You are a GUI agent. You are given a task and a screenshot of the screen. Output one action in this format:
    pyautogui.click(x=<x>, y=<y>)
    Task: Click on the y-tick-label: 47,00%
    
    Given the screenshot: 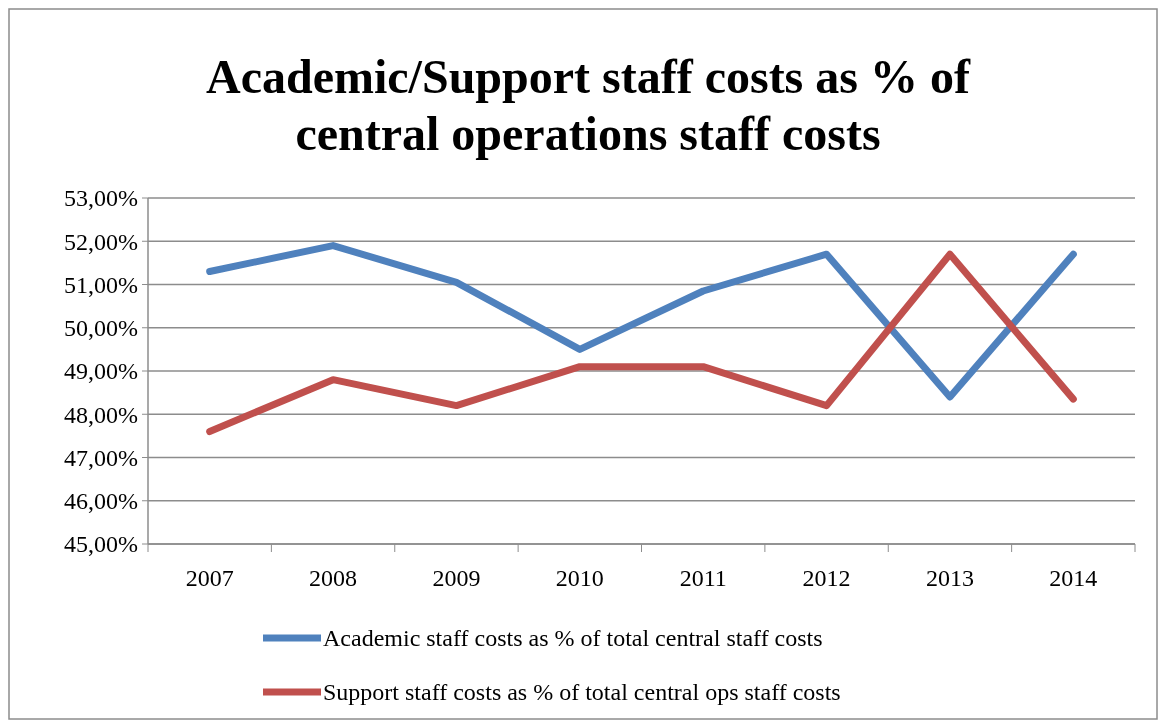 What is the action you would take?
    pyautogui.click(x=101, y=457)
    